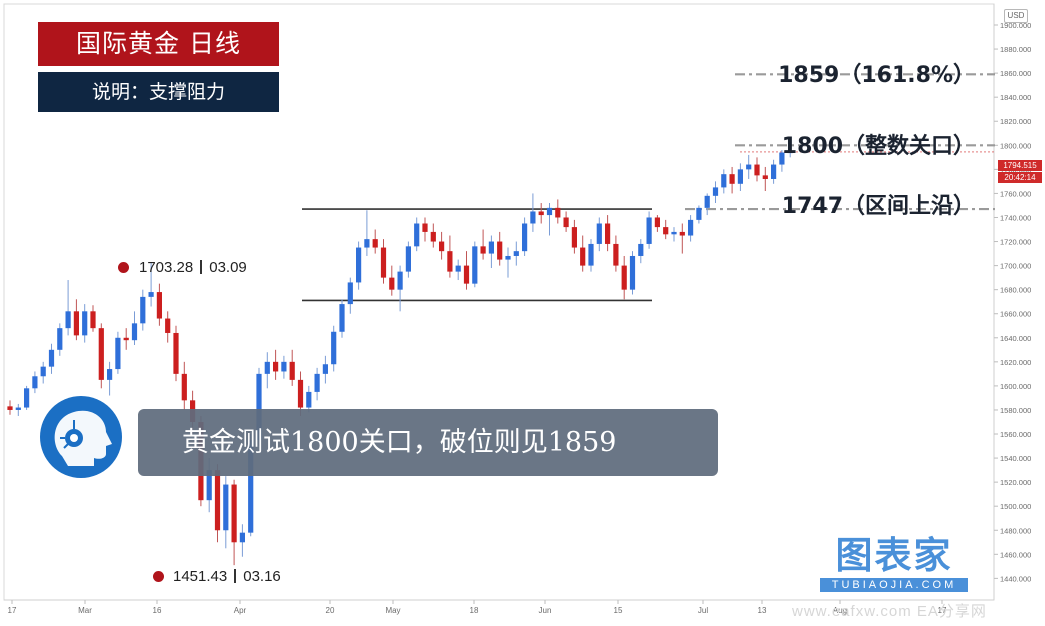 Image resolution: width=1045 pixels, height=626 pixels. What do you see at coordinates (703, 610) in the screenshot?
I see `time-tick-label: Jul` at bounding box center [703, 610].